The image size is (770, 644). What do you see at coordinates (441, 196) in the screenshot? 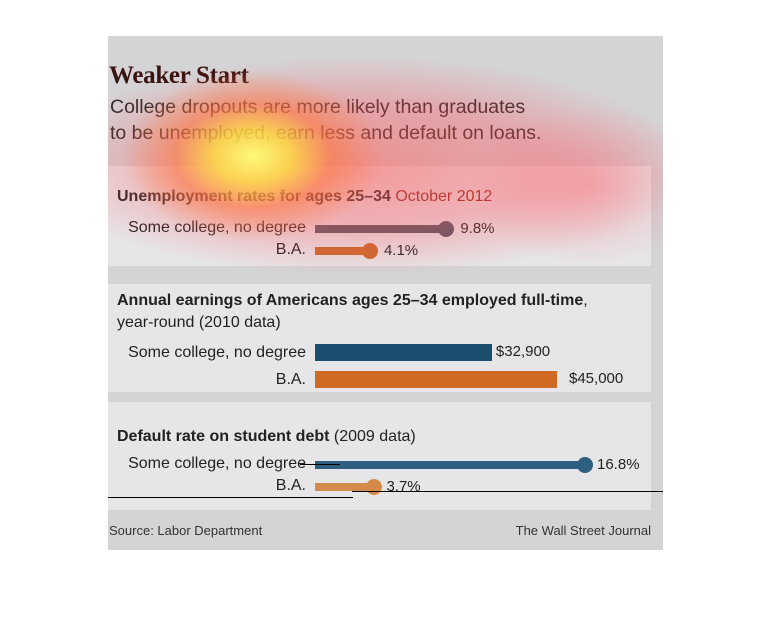
I see `unemployment-heading-date: October 2012` at bounding box center [441, 196].